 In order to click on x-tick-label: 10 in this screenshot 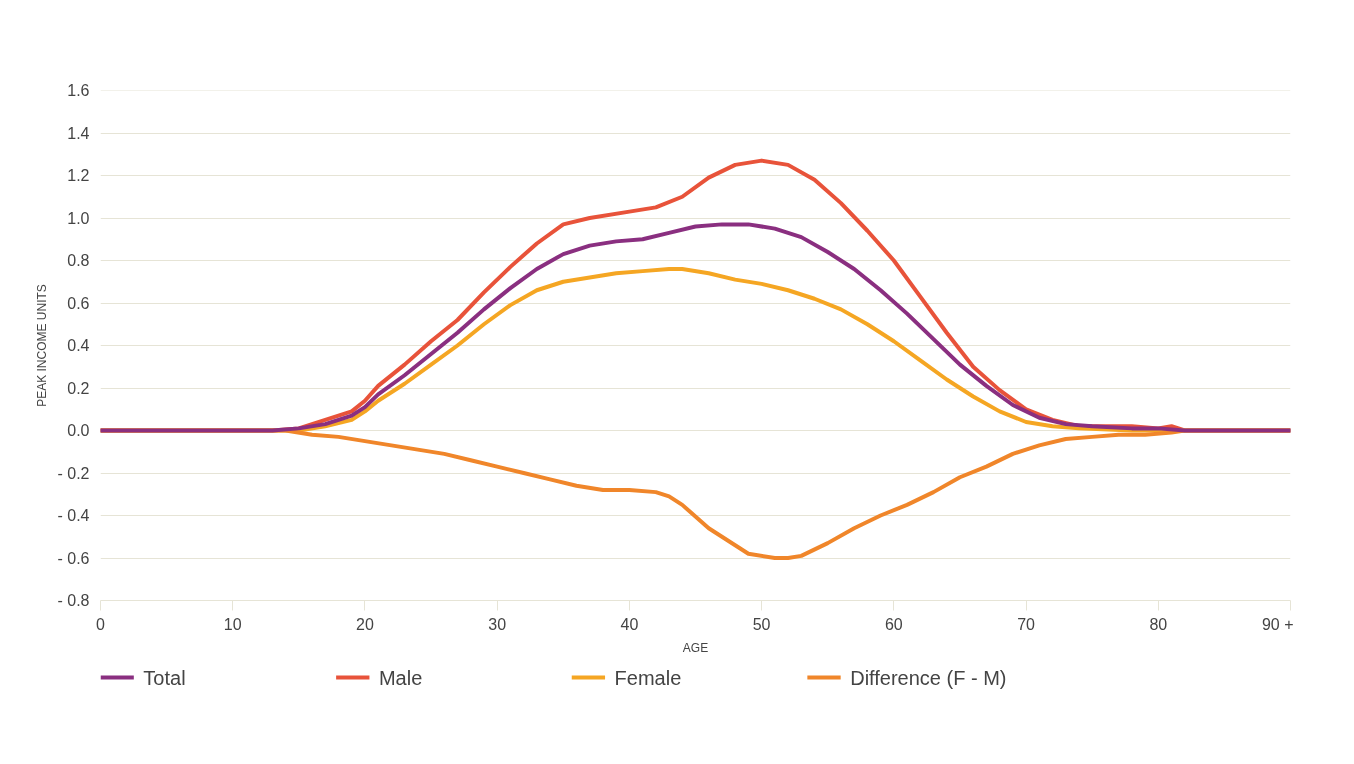, I will do `click(232, 624)`.